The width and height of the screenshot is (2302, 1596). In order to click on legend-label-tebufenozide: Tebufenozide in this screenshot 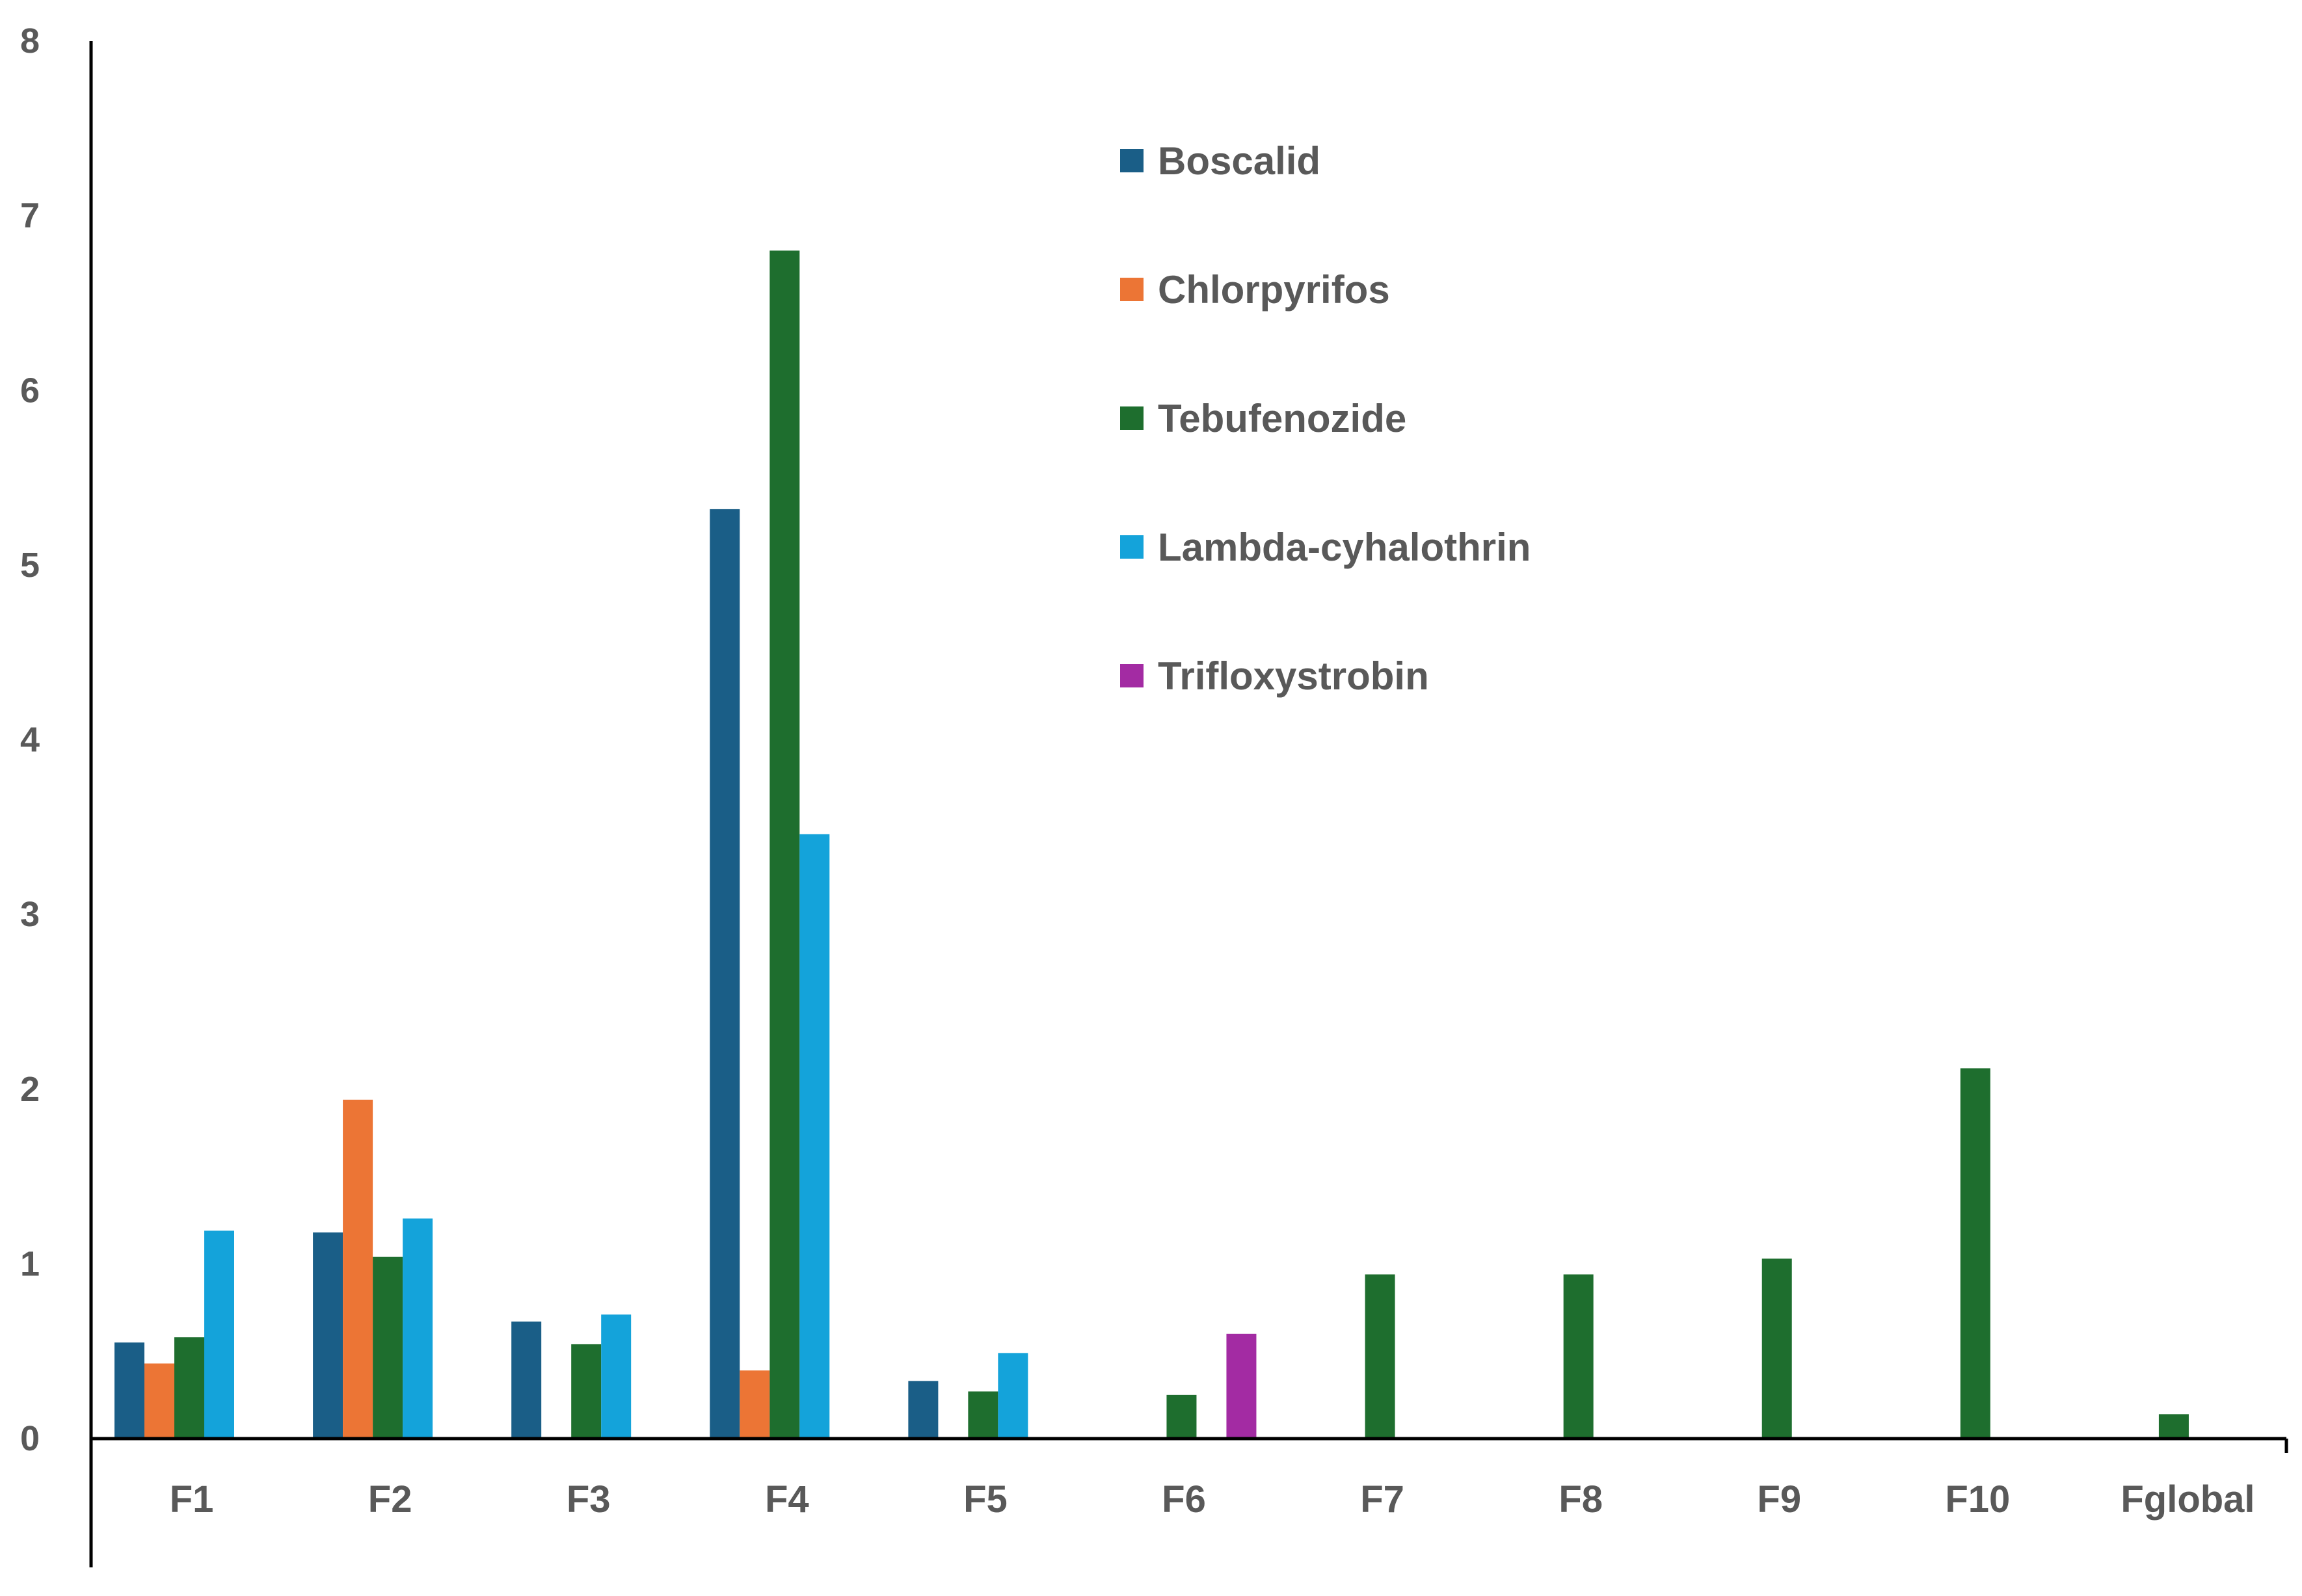, I will do `click(1282, 418)`.